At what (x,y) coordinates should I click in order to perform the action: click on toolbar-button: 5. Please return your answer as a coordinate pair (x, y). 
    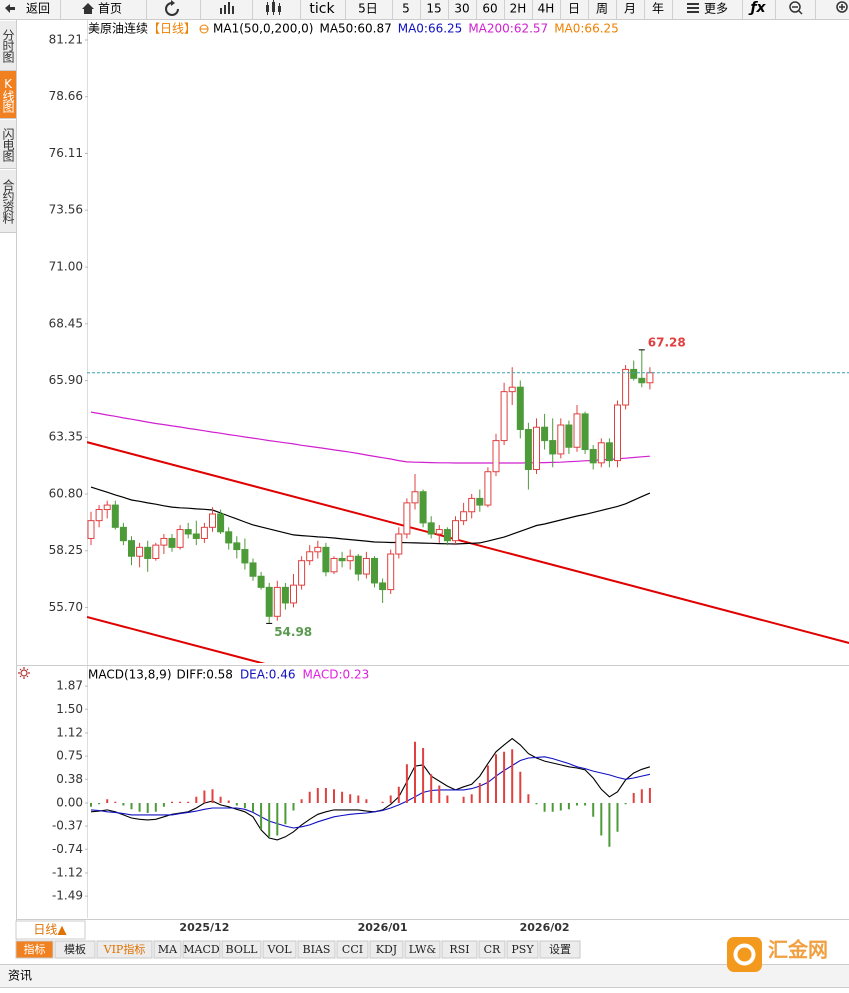
    Looking at the image, I should click on (406, 9).